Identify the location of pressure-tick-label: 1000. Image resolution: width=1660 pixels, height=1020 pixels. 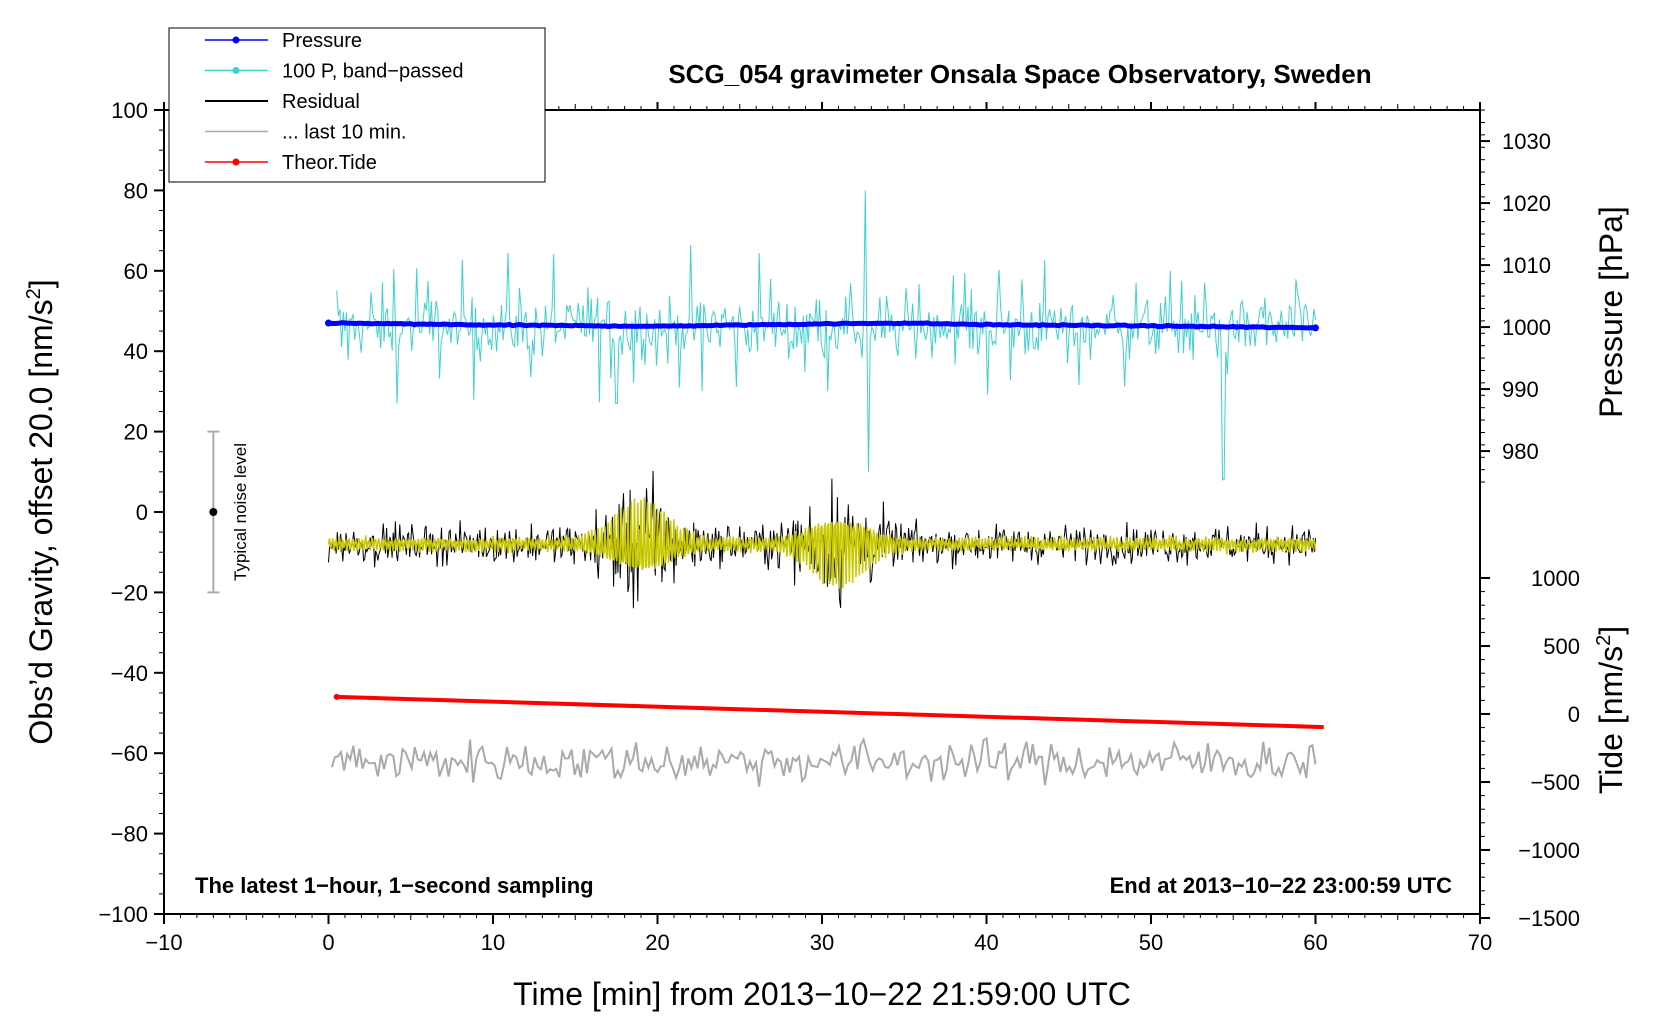
(1526, 327).